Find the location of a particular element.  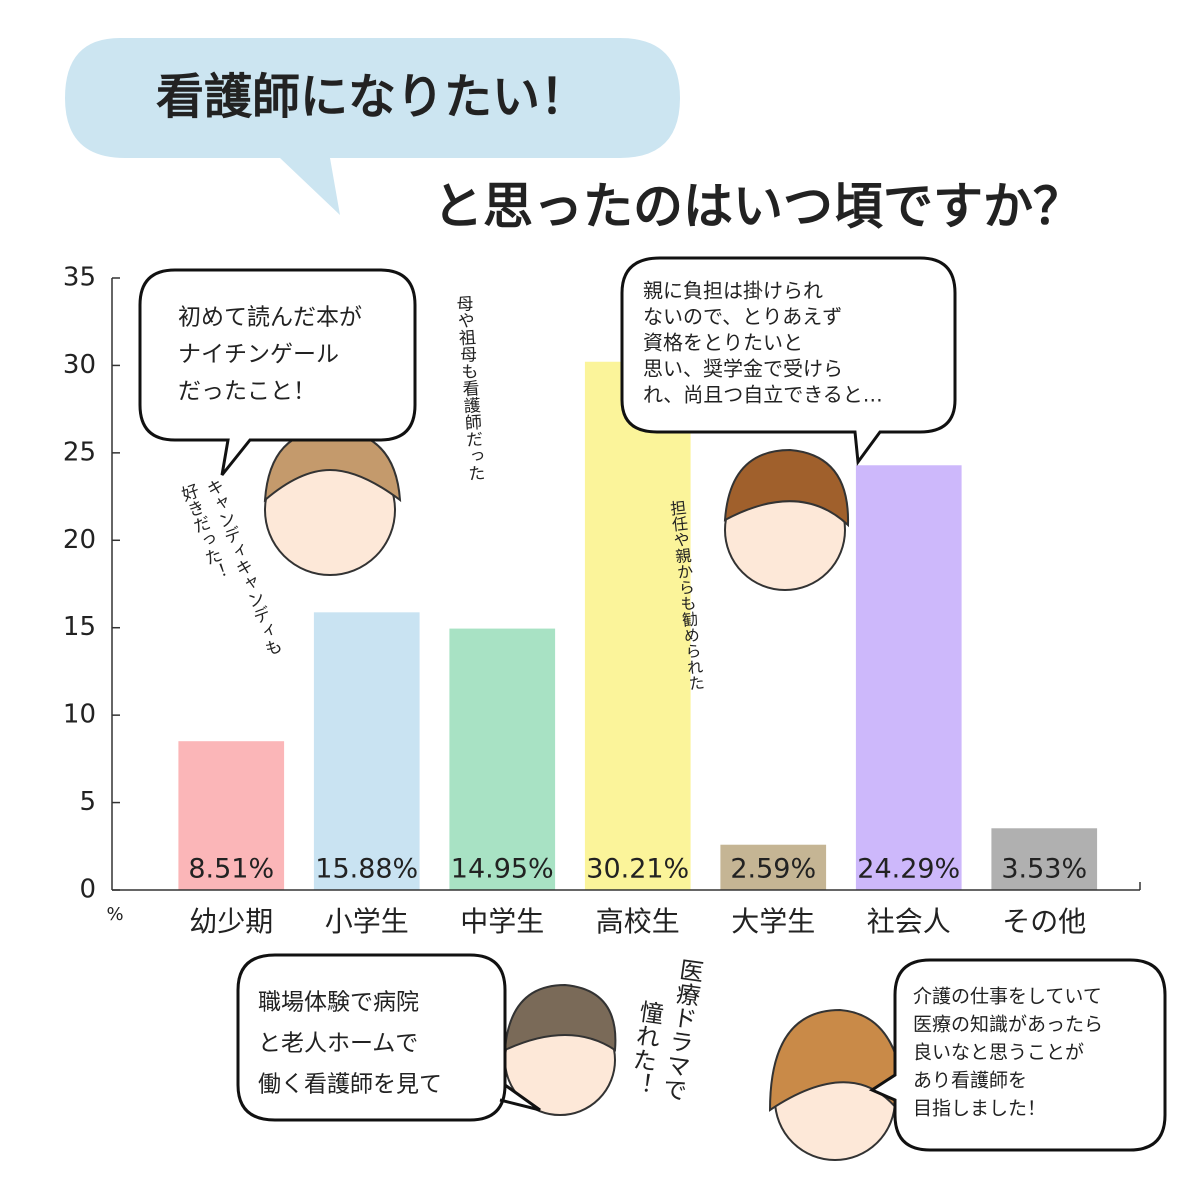

comment-line: 親に負担は掛けられ is located at coordinates (733, 291).